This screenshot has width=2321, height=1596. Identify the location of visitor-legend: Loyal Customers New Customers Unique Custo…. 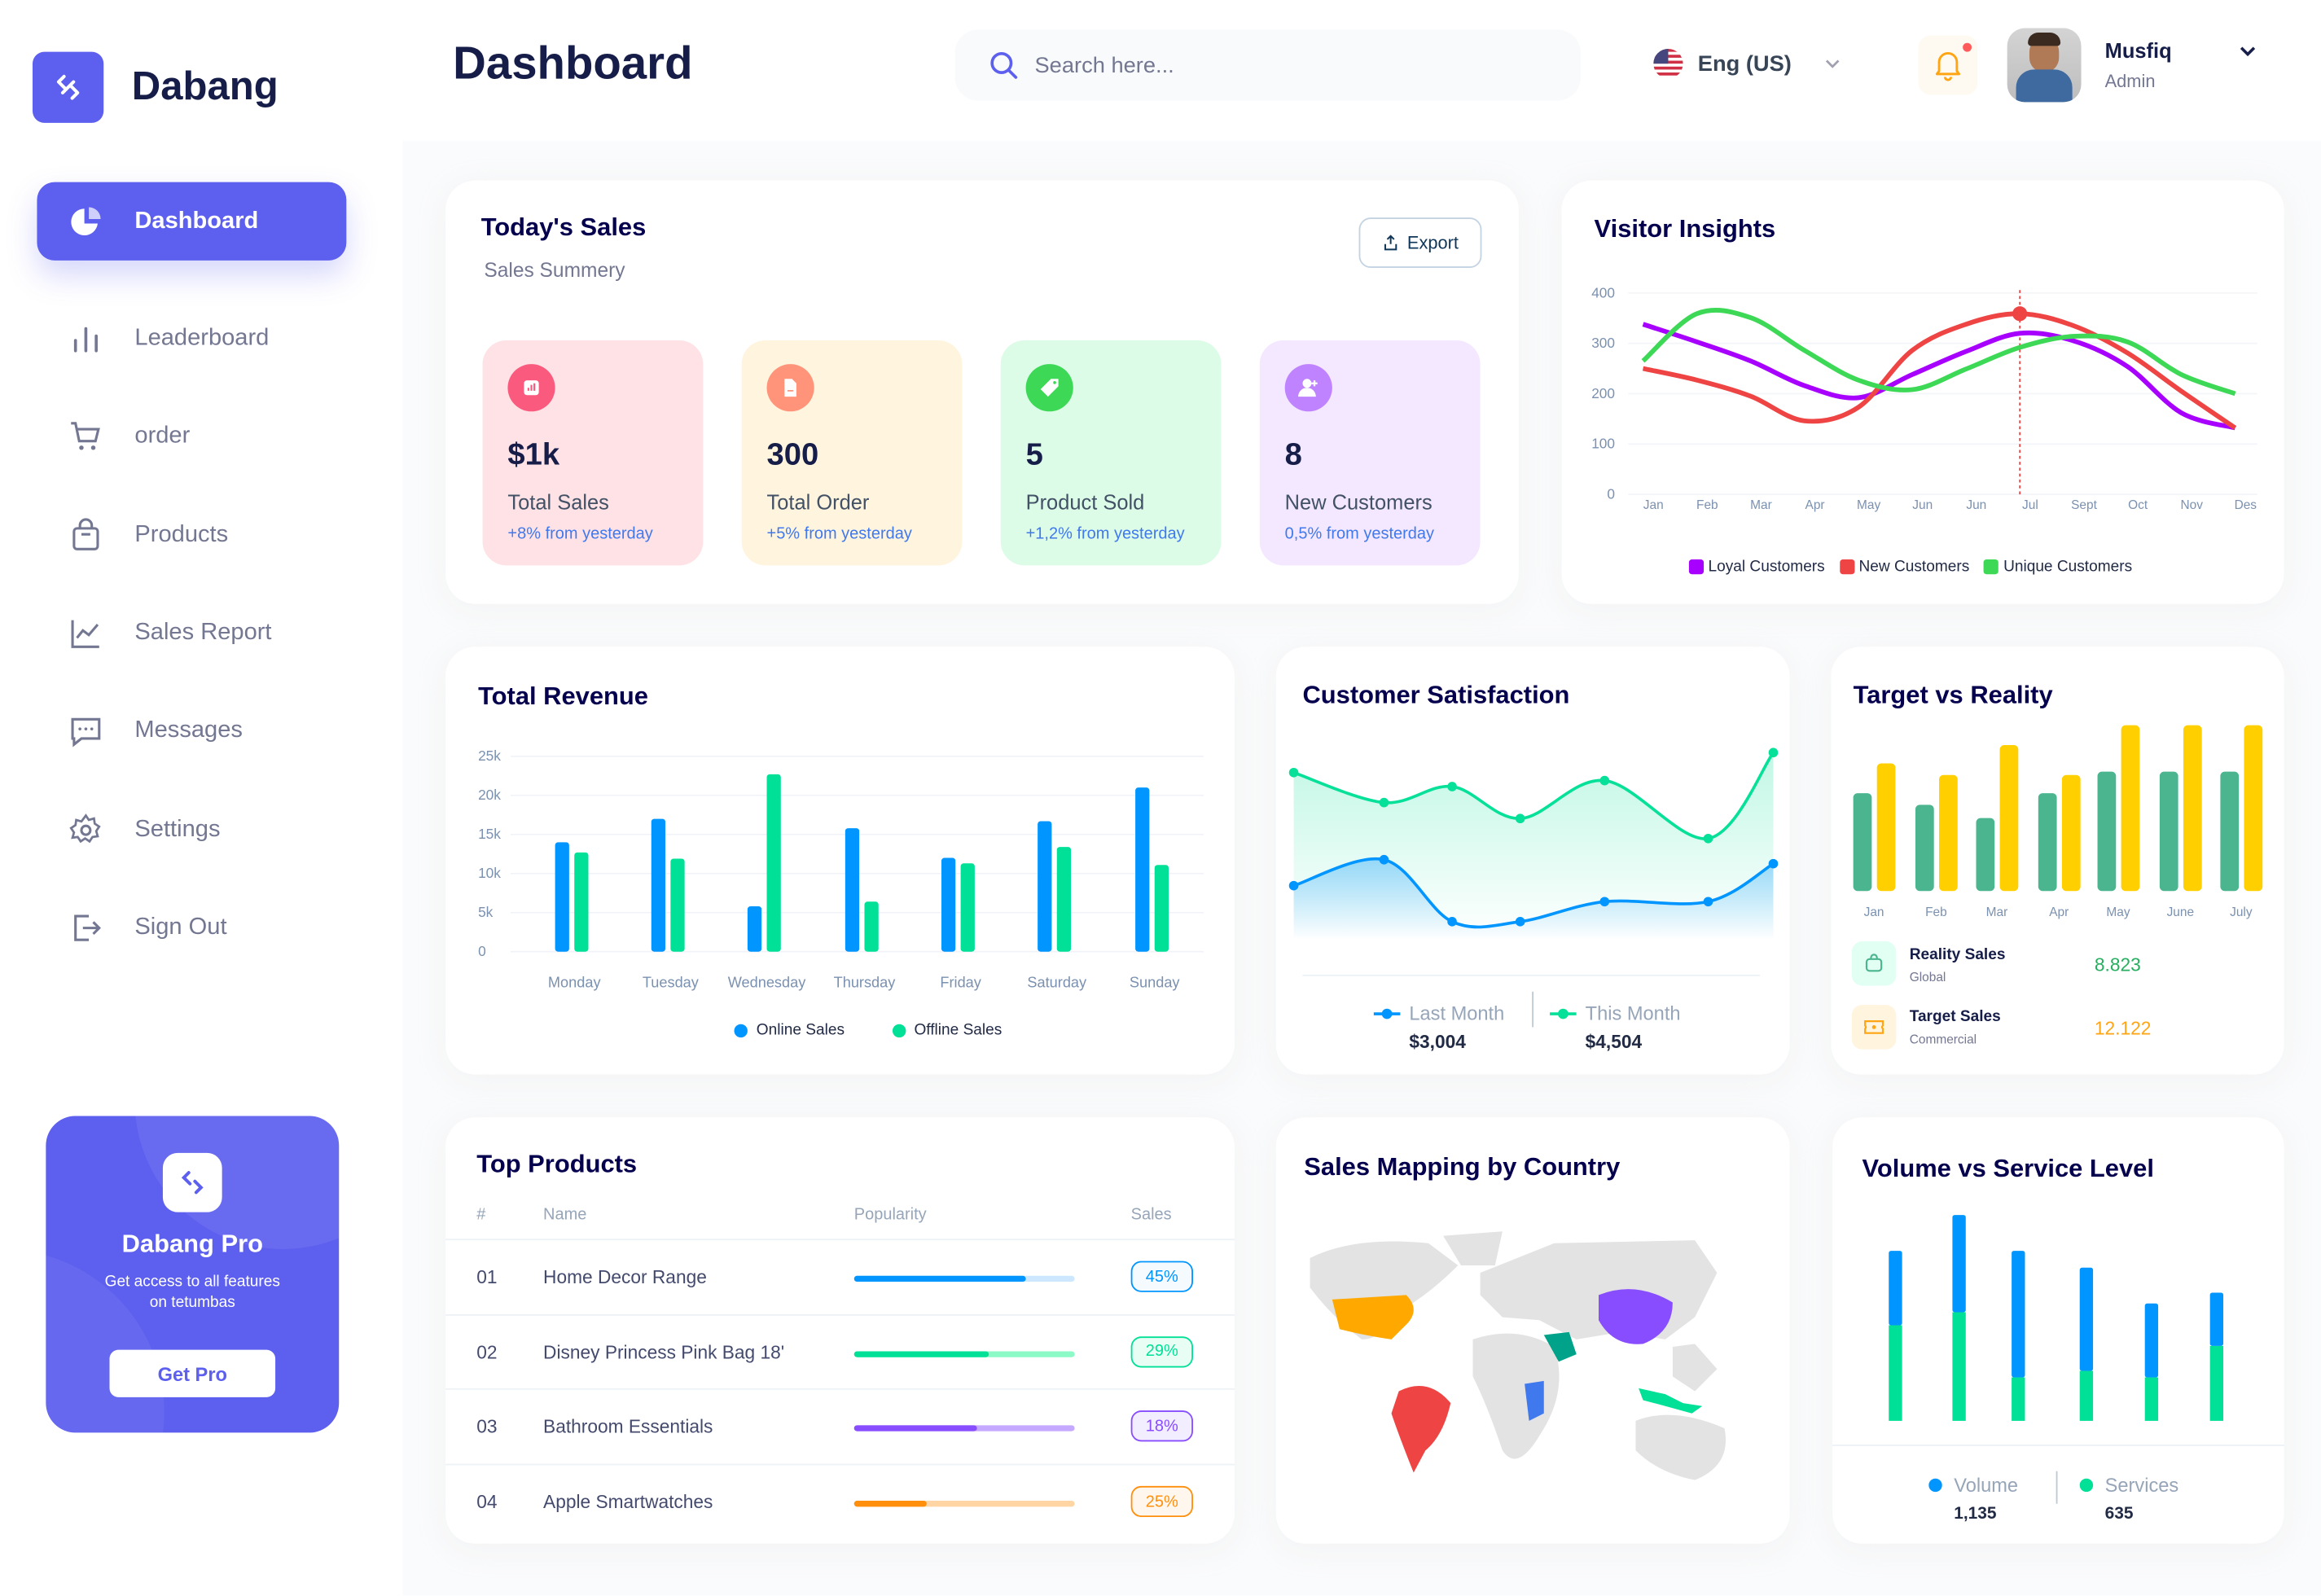
(1910, 567).